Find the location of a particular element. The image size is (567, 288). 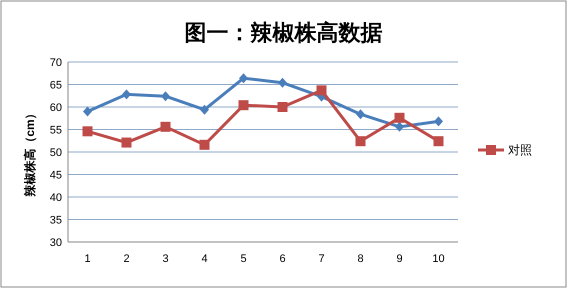

x-tick-label: 6 is located at coordinates (282, 259).